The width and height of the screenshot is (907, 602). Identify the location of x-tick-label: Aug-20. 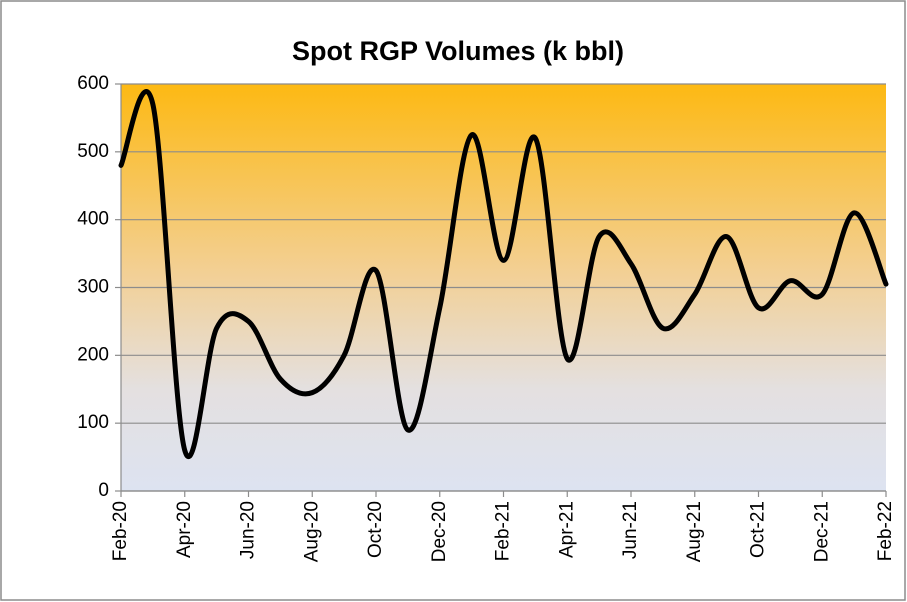
(311, 531).